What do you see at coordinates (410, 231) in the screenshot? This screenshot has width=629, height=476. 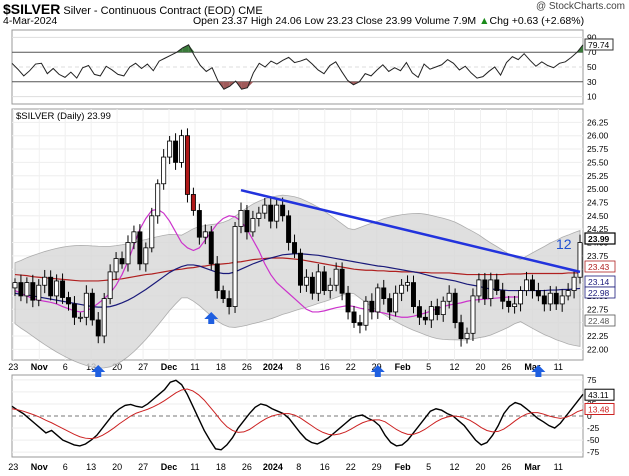 I see `trendline` at bounding box center [410, 231].